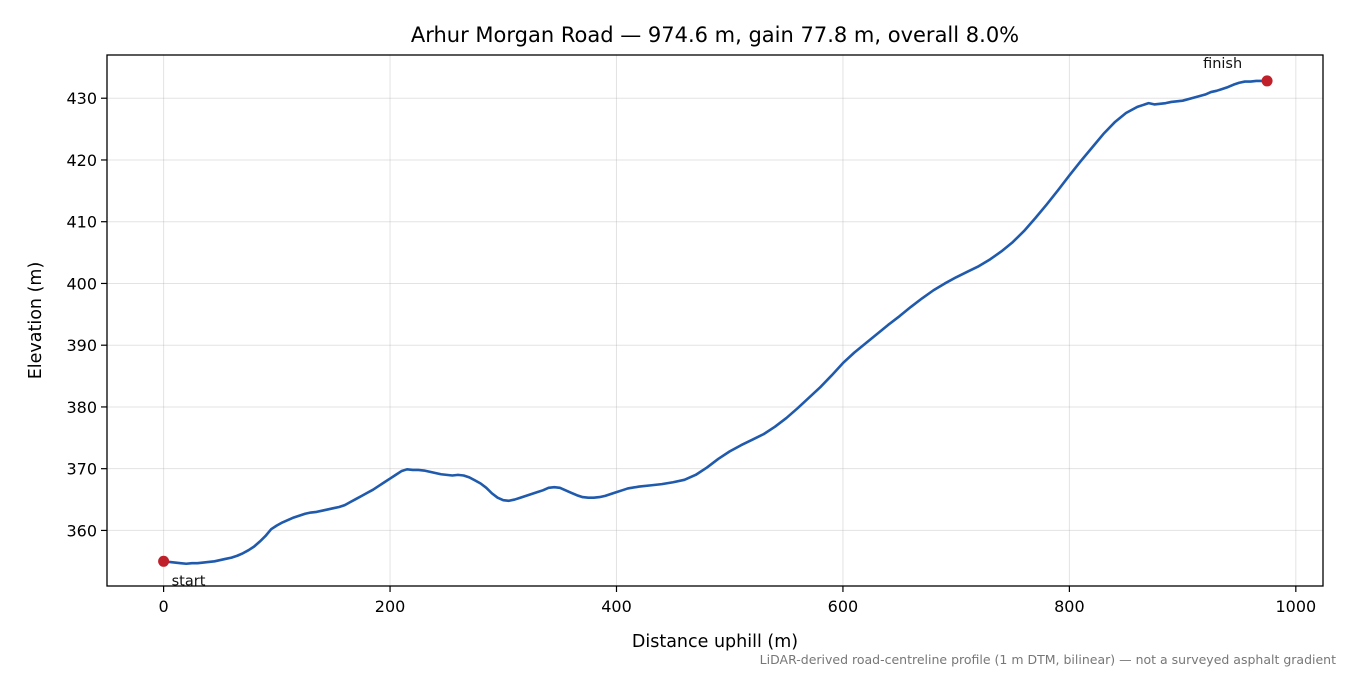  What do you see at coordinates (81, 469) in the screenshot?
I see `y-tick-label: 370` at bounding box center [81, 469].